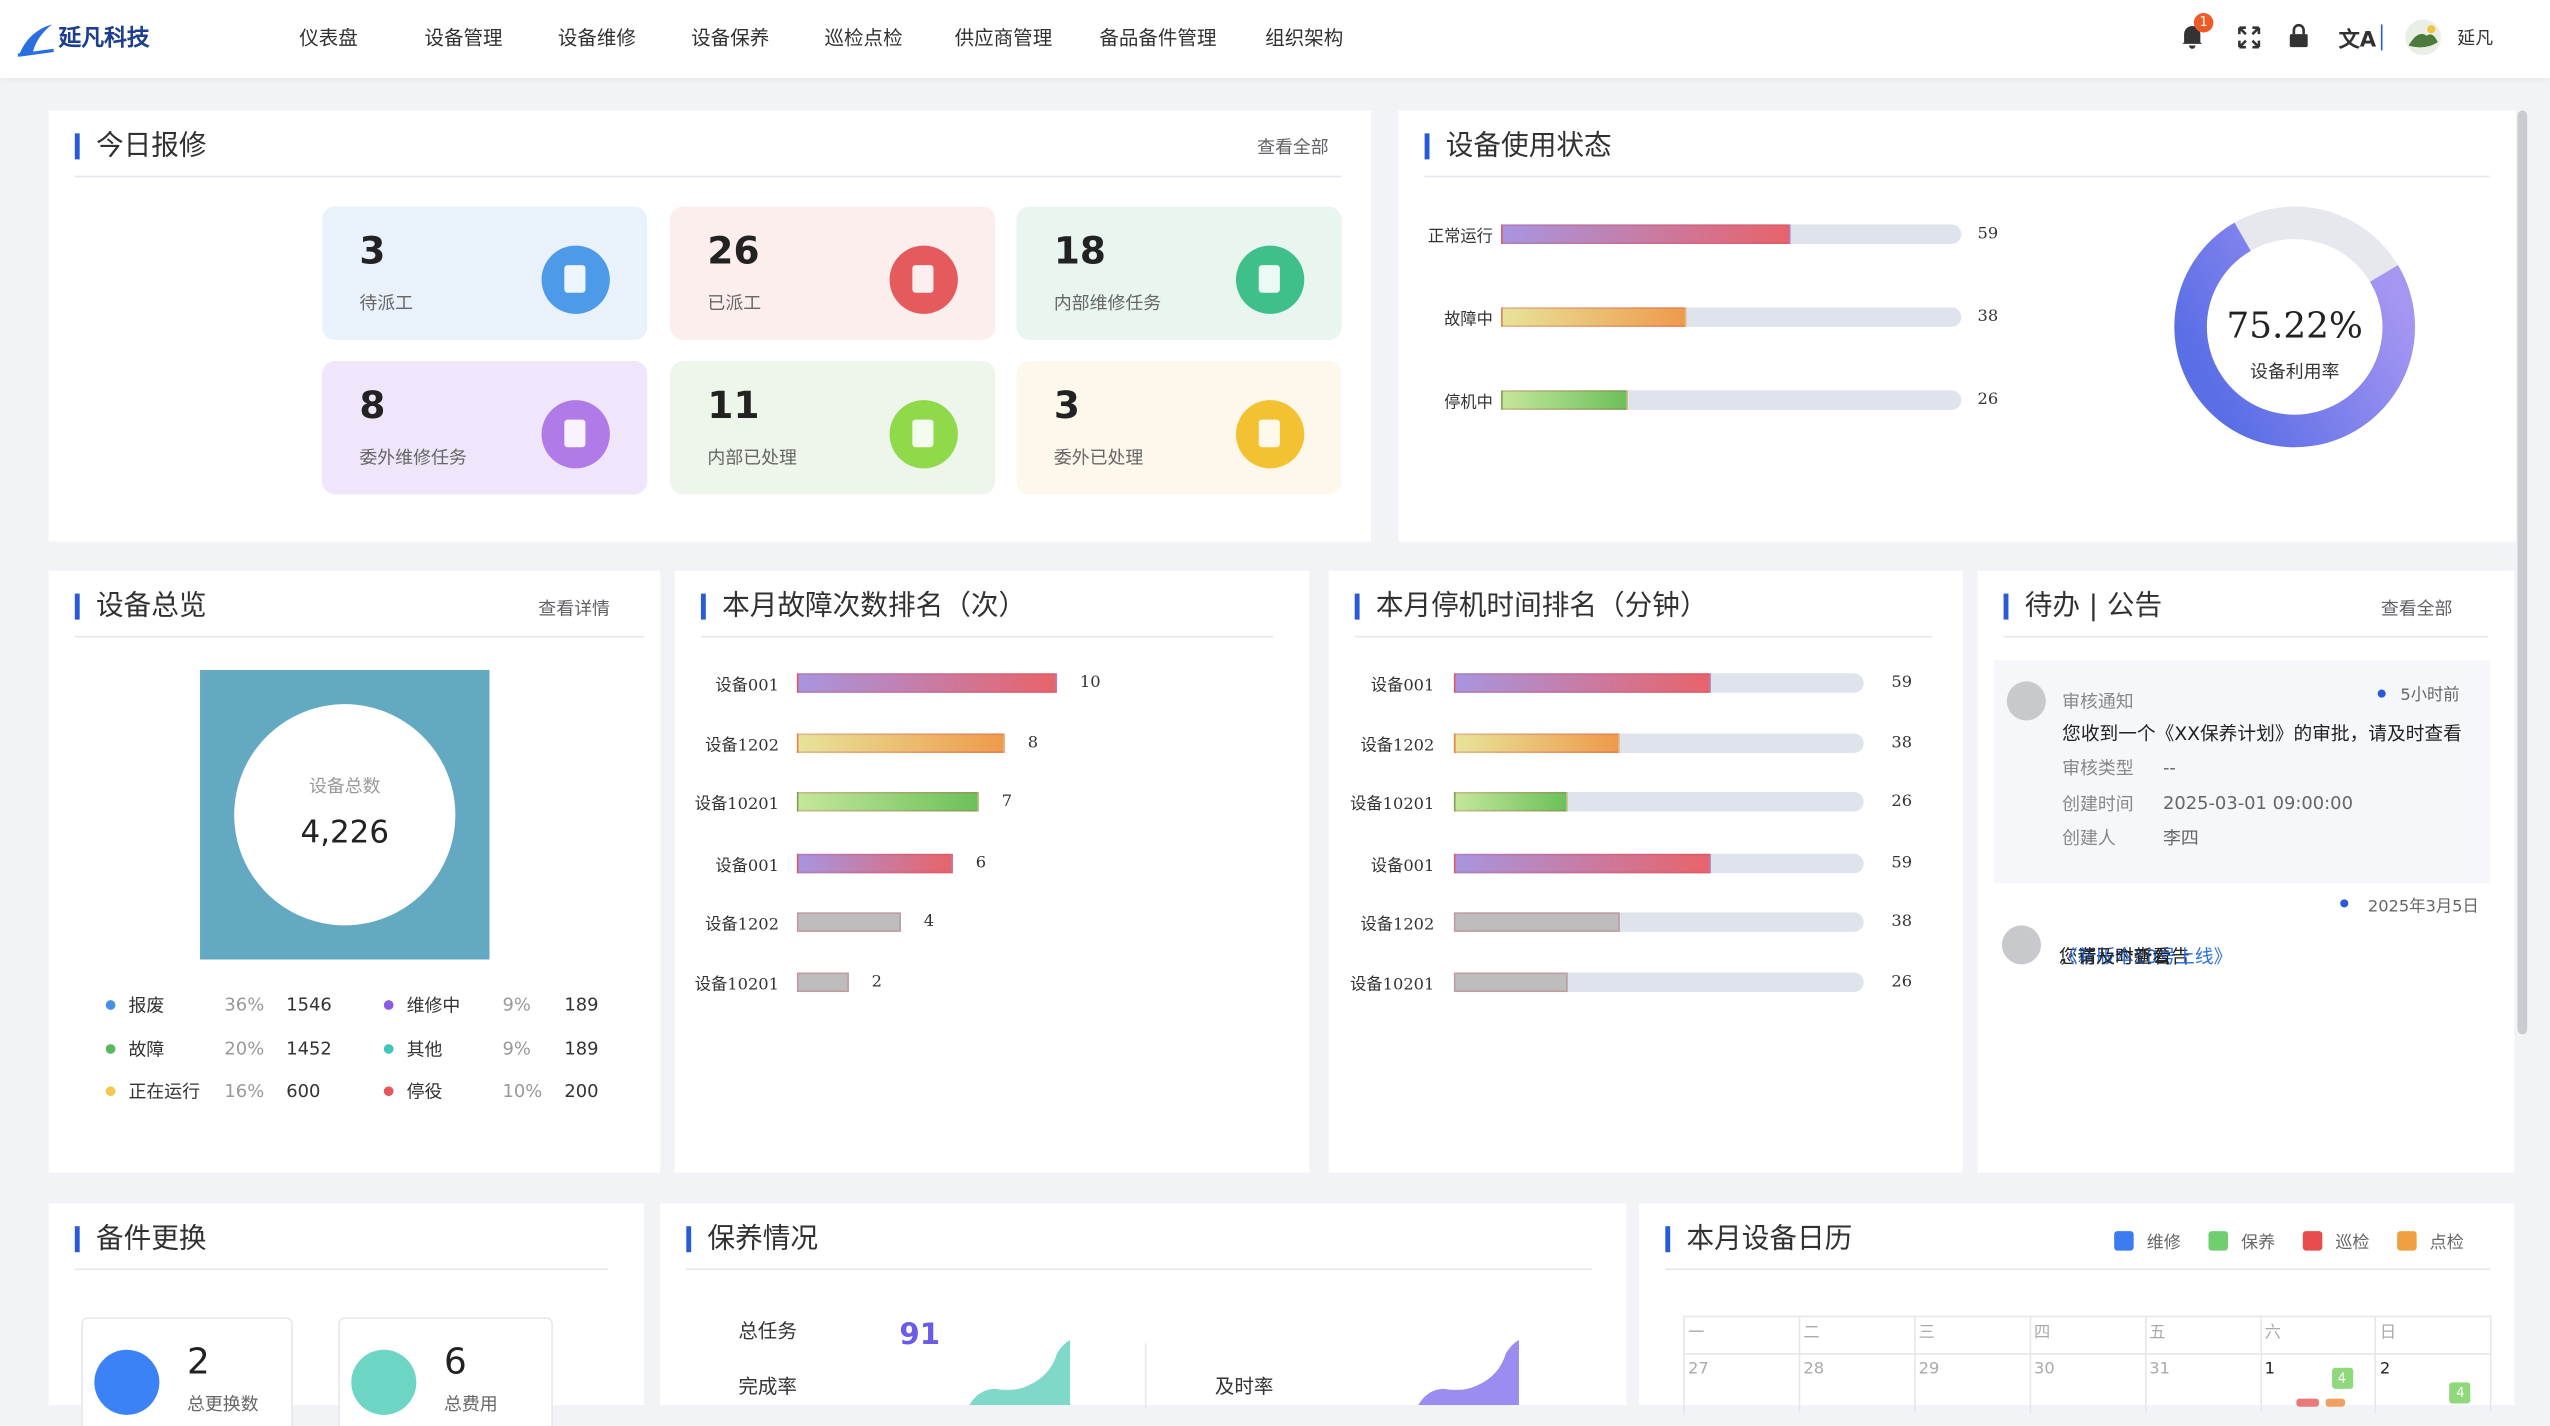 This screenshot has height=1426, width=2550. I want to click on translate-icon: 文A, so click(2357, 40).